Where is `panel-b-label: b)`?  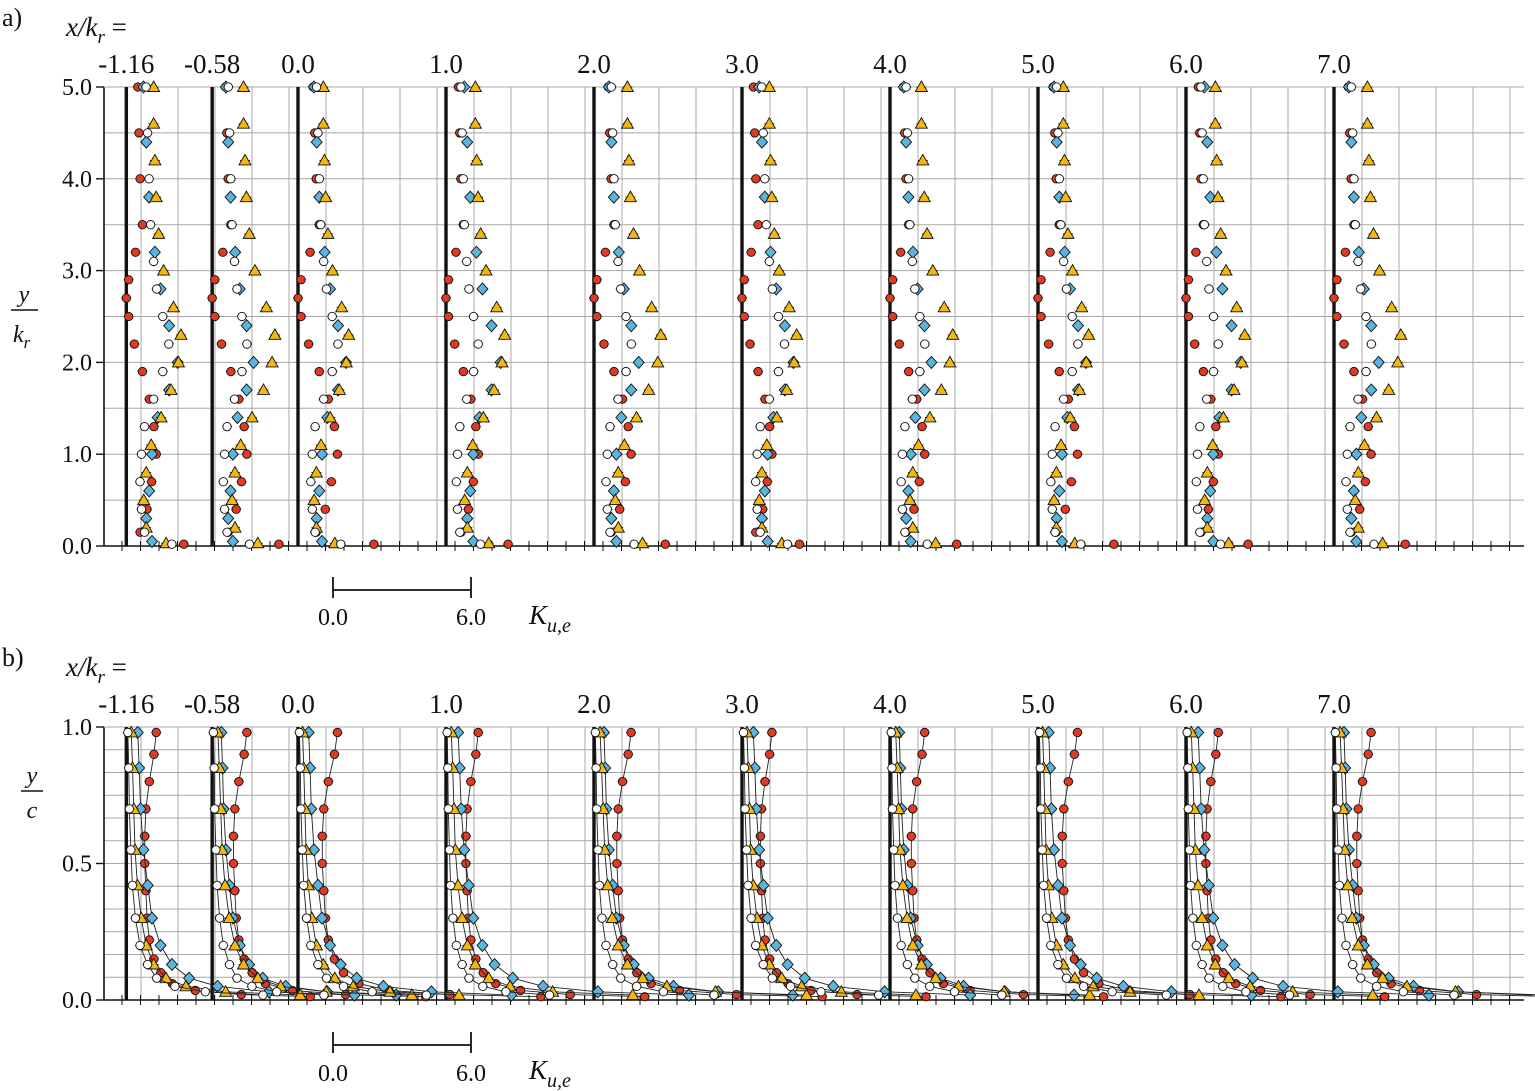 panel-b-label: b) is located at coordinates (13, 657).